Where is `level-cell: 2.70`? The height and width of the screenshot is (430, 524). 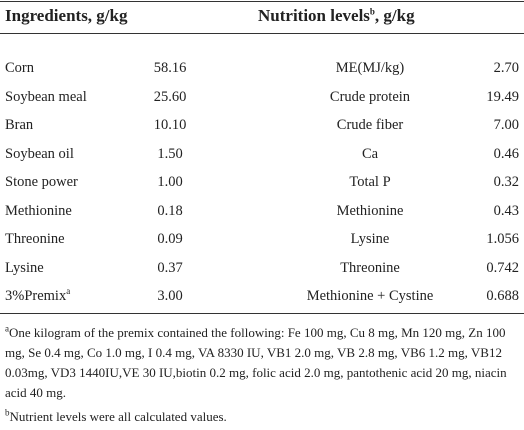 level-cell: 2.70 is located at coordinates (506, 68).